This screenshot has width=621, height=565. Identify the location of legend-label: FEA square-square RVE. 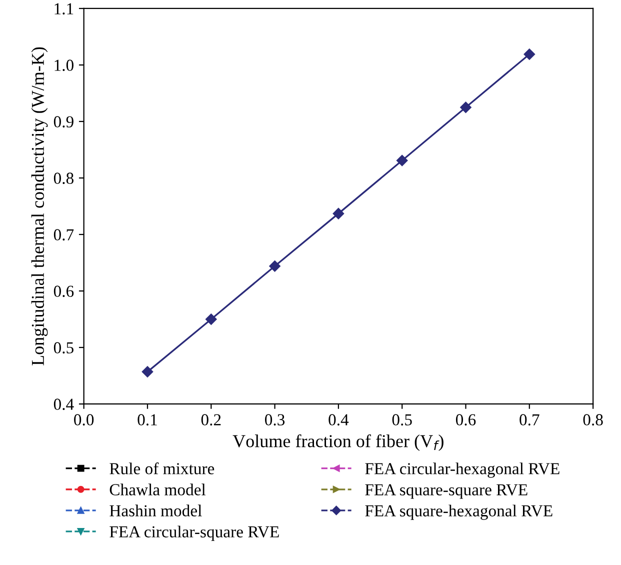
(446, 491).